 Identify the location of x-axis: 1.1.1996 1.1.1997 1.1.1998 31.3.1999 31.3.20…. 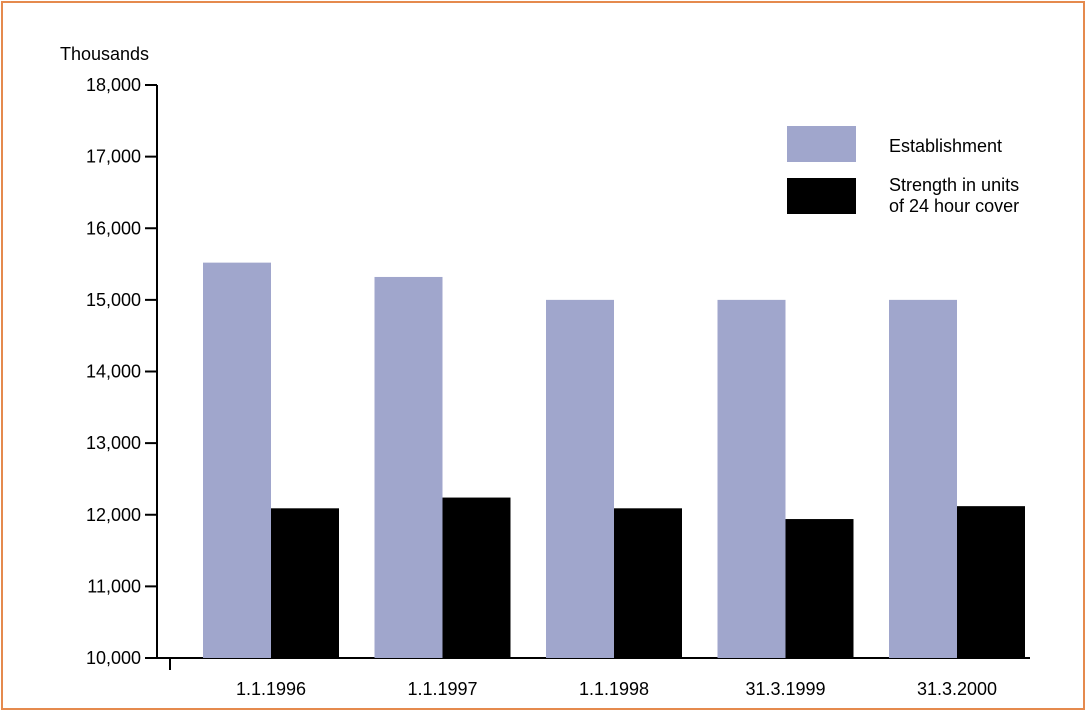
(593, 678).